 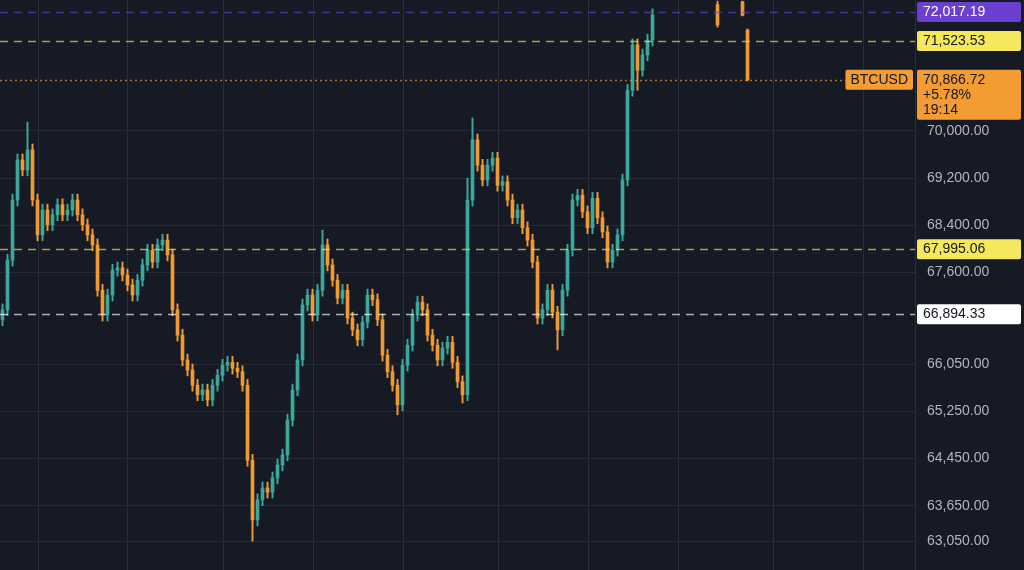 I want to click on y-tick-label: 66,050.00, so click(x=958, y=362).